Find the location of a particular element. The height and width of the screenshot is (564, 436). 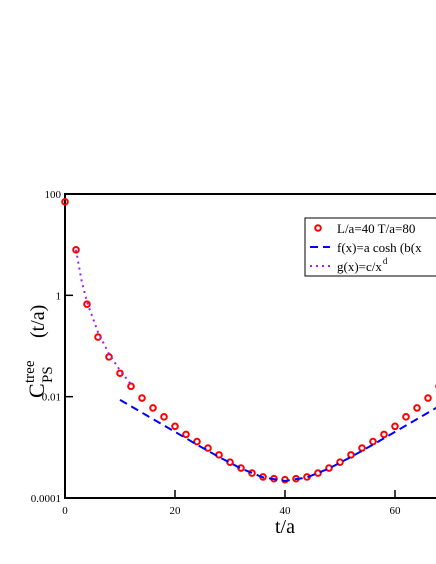

x-tick-label: 60 is located at coordinates (396, 511).